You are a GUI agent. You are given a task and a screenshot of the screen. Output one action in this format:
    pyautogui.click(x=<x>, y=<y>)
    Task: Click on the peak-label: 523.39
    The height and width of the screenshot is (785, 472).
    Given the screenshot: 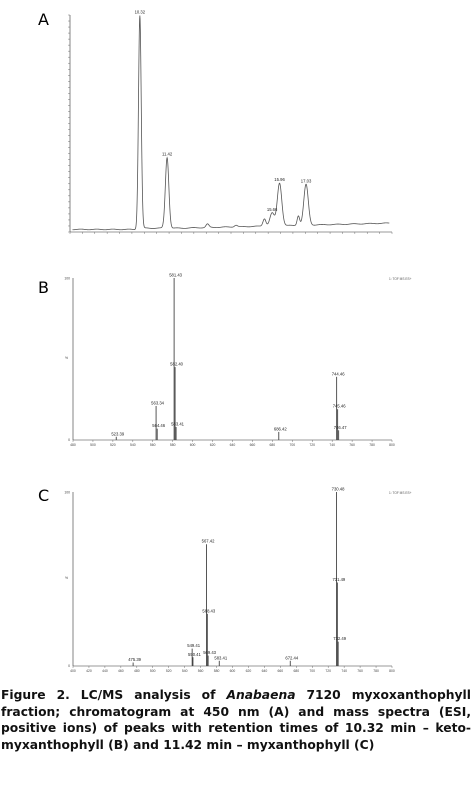 What is the action you would take?
    pyautogui.click(x=117, y=433)
    